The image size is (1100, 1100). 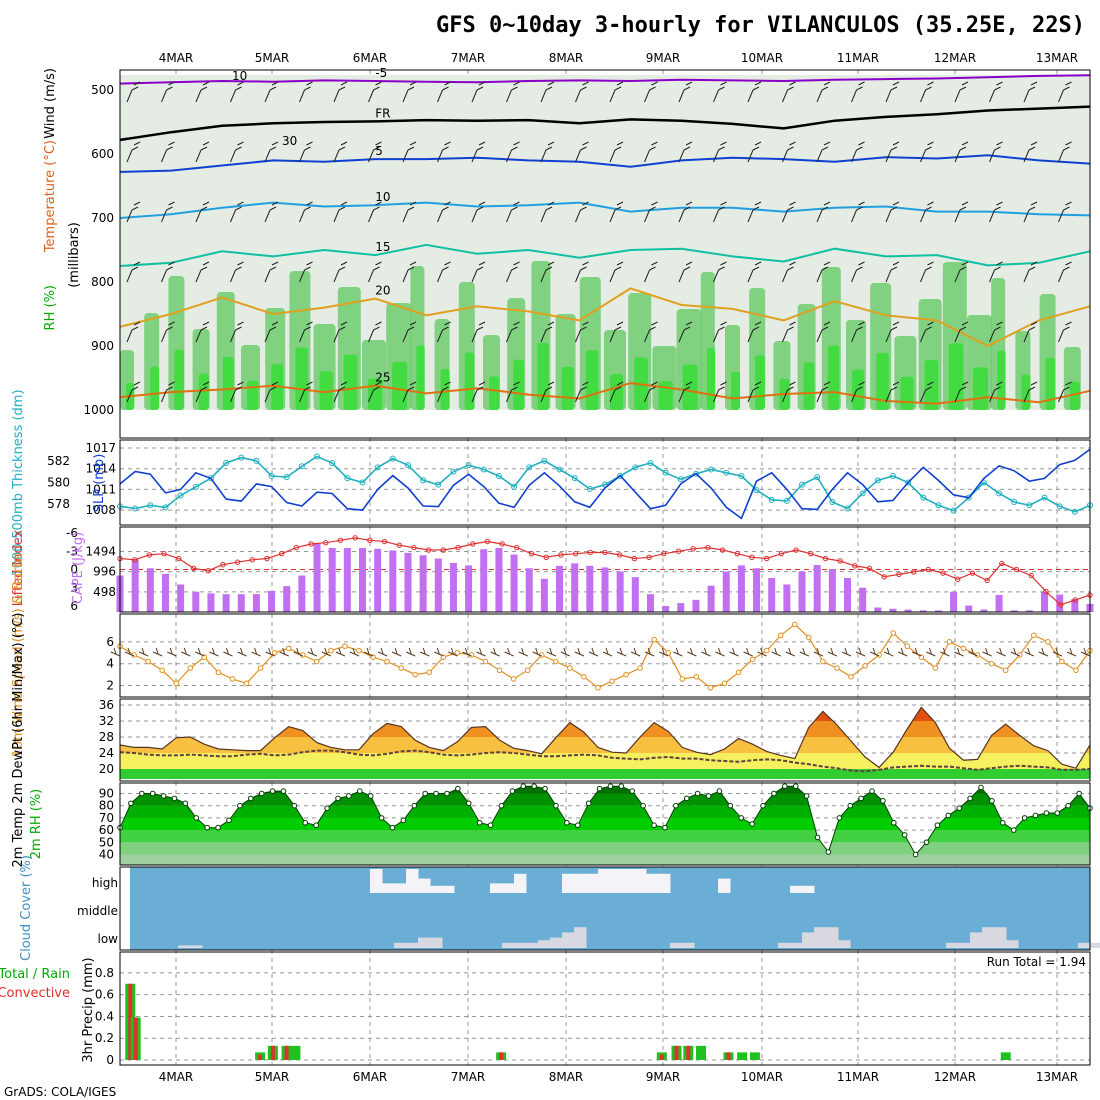 I want to click on li-tick-label: -3, so click(x=72, y=551).